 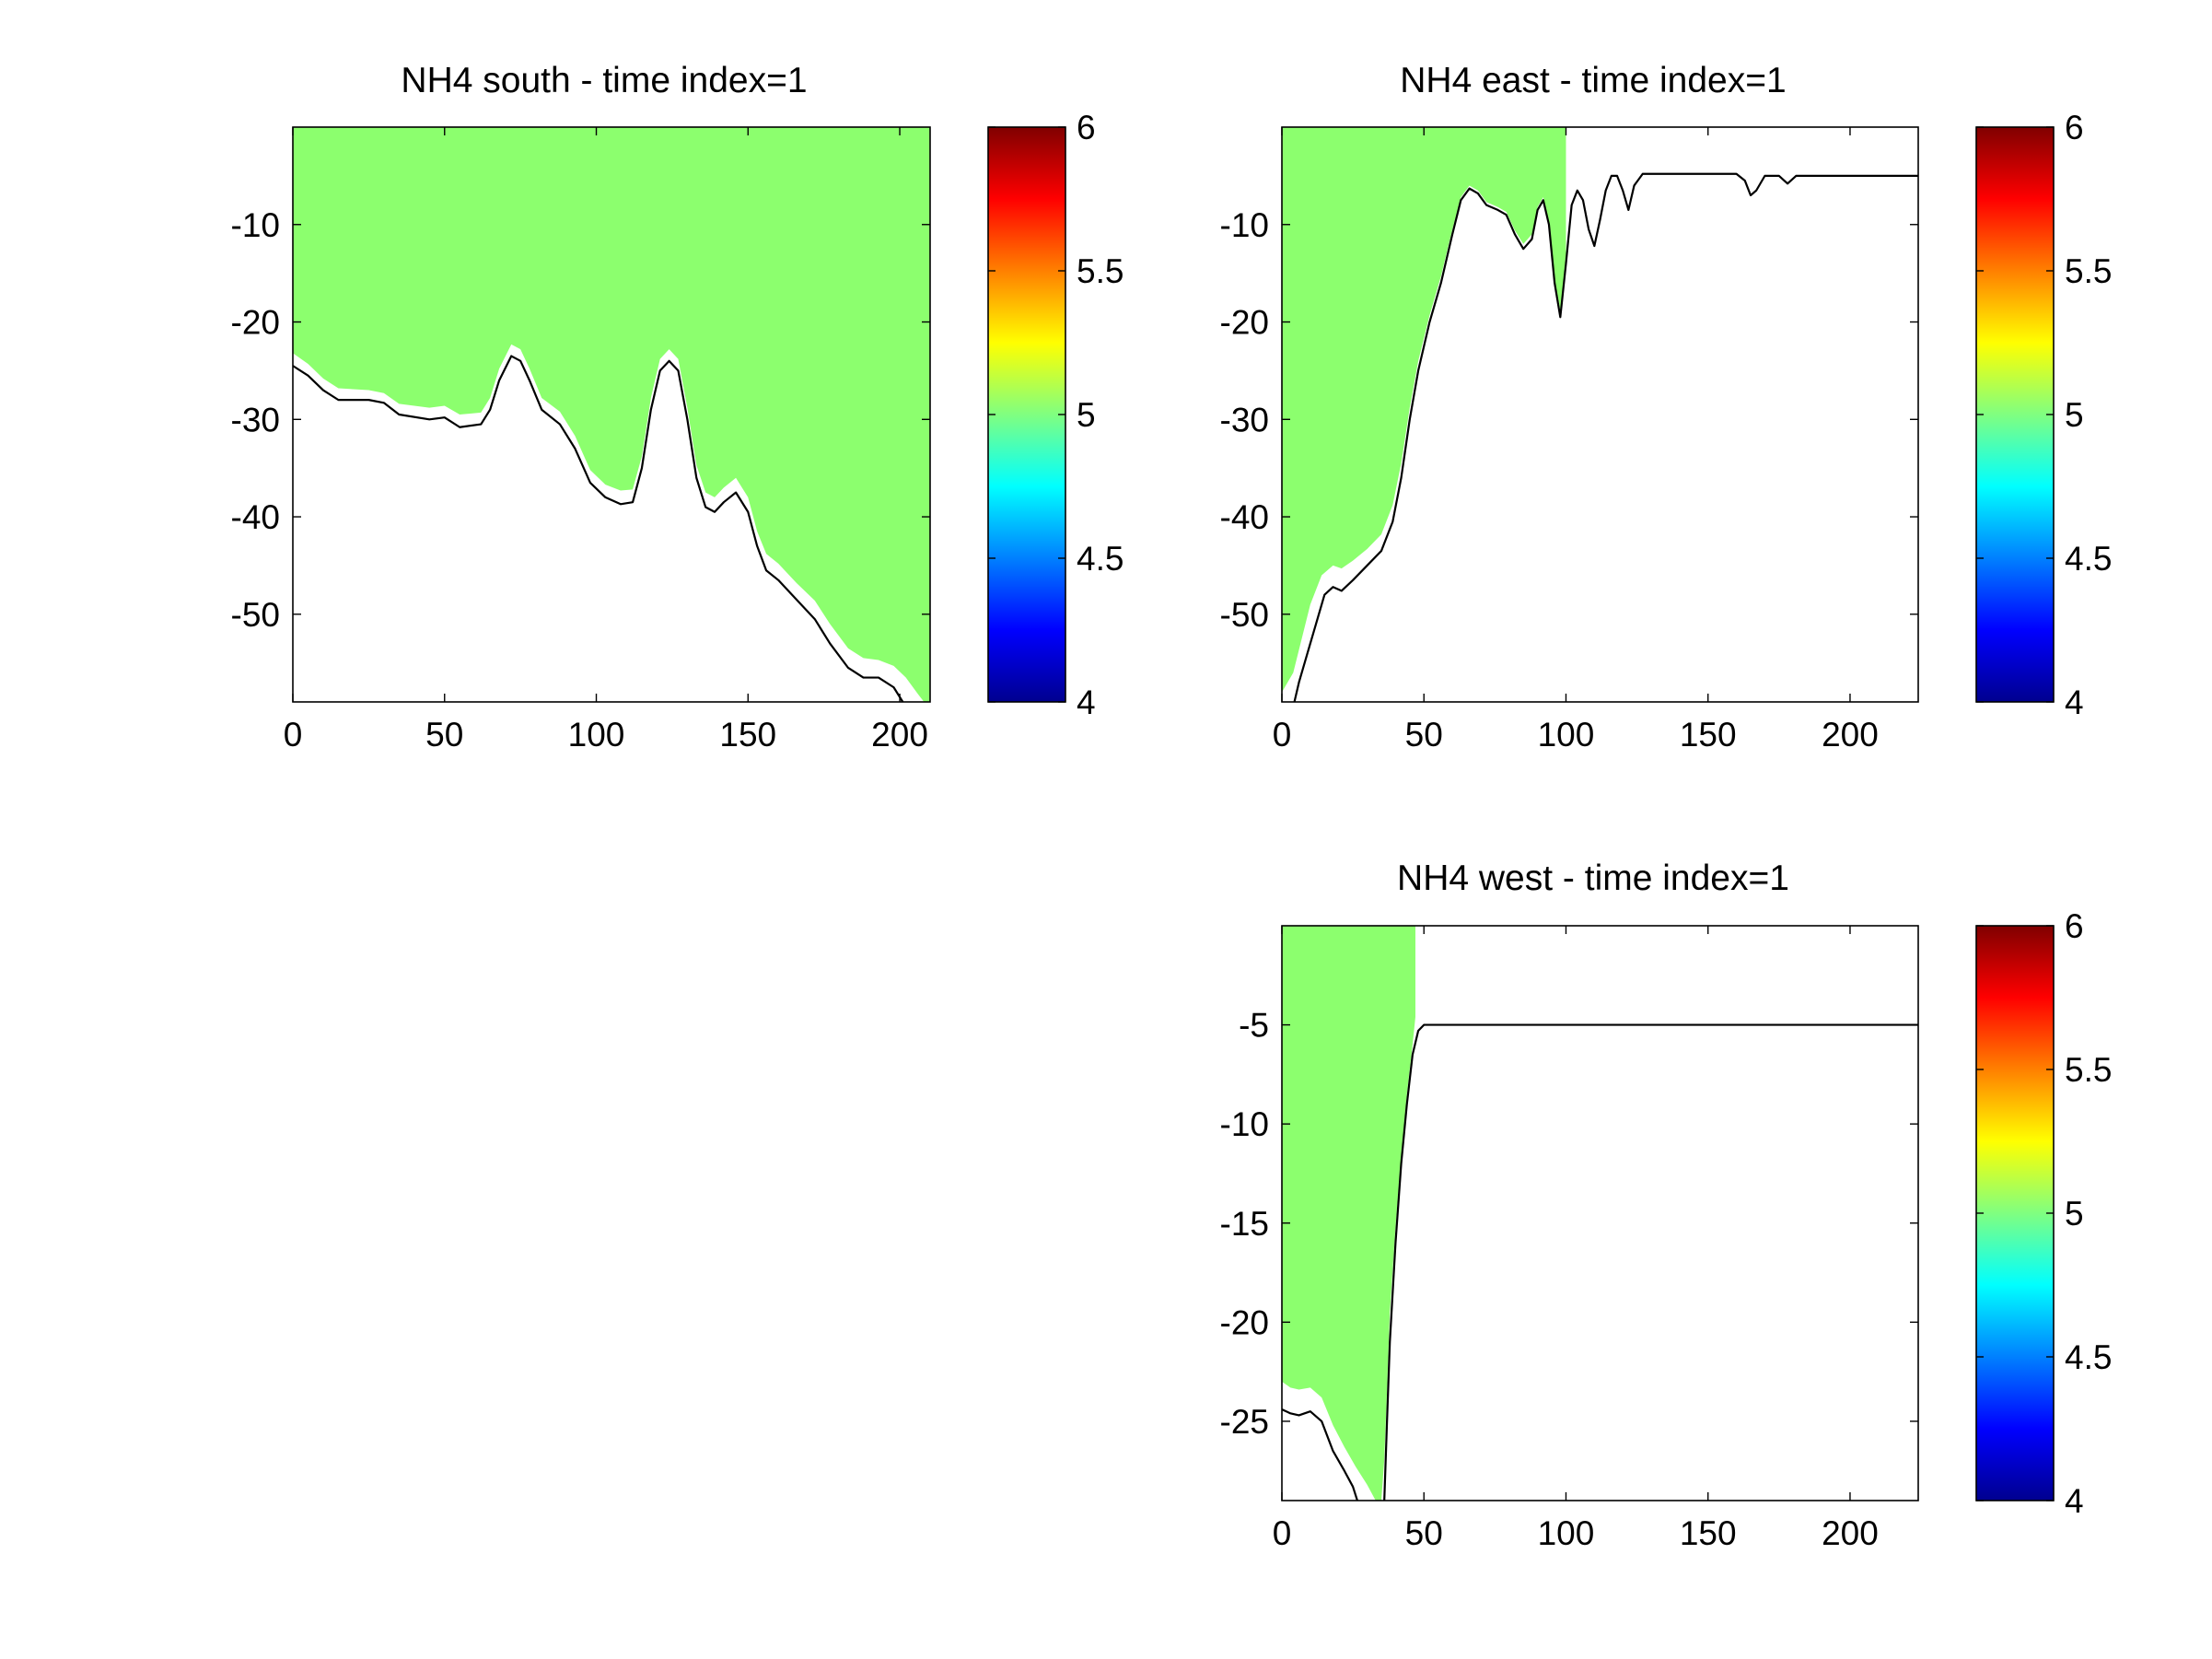 What do you see at coordinates (1245, 1224) in the screenshot?
I see `y-tick-label: -15` at bounding box center [1245, 1224].